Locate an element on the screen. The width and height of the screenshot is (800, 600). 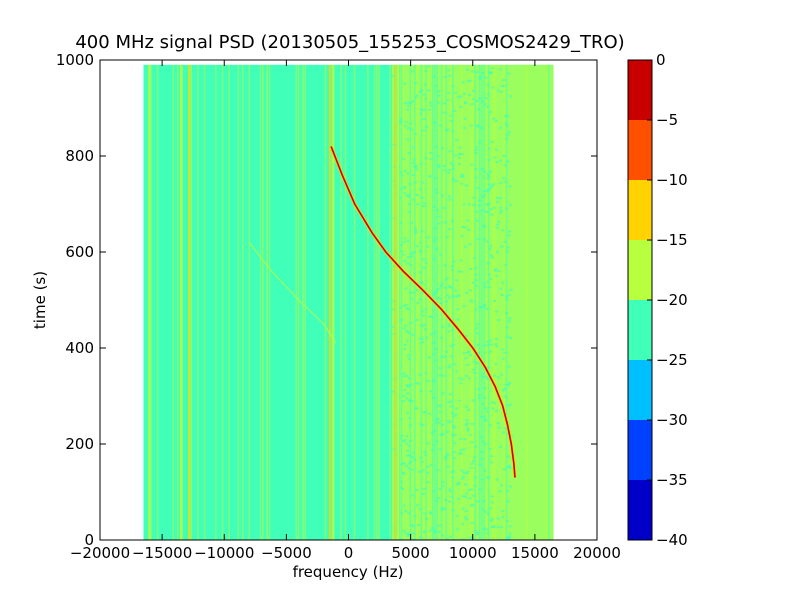
colorbar-tick-label: −30 is located at coordinates (672, 420).